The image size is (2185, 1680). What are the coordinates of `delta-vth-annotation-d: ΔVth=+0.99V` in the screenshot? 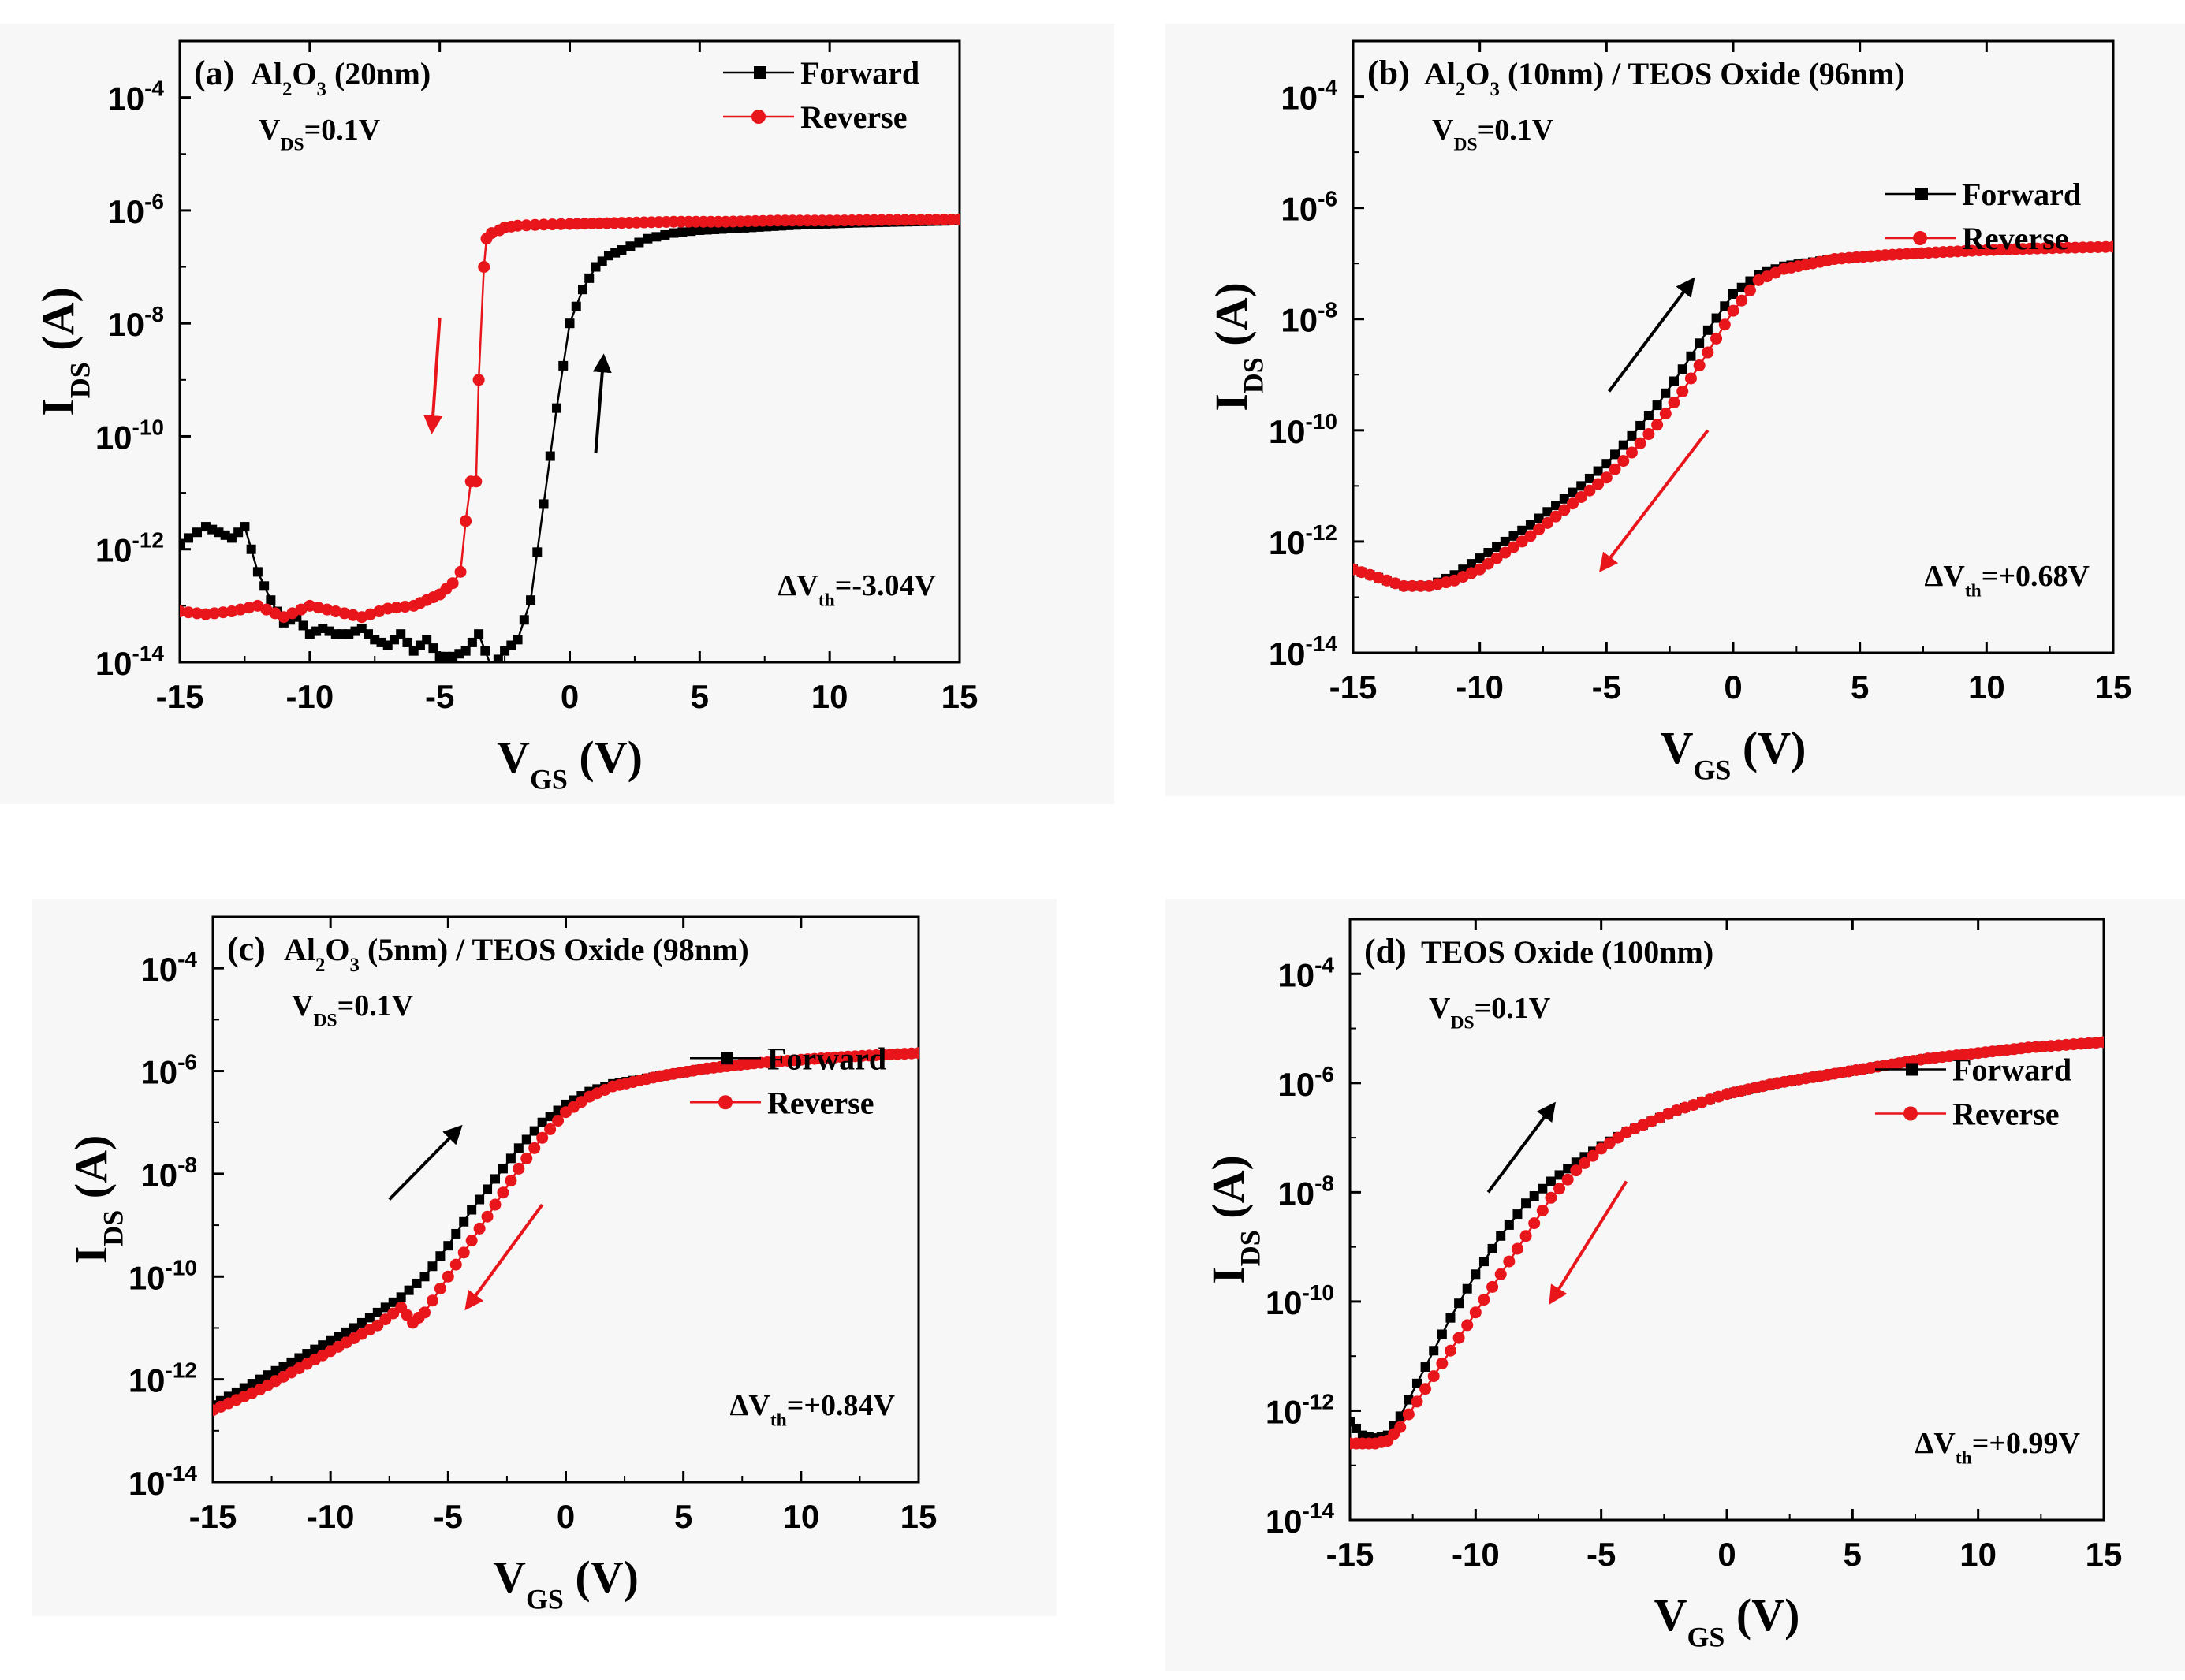 It's located at (1998, 1447).